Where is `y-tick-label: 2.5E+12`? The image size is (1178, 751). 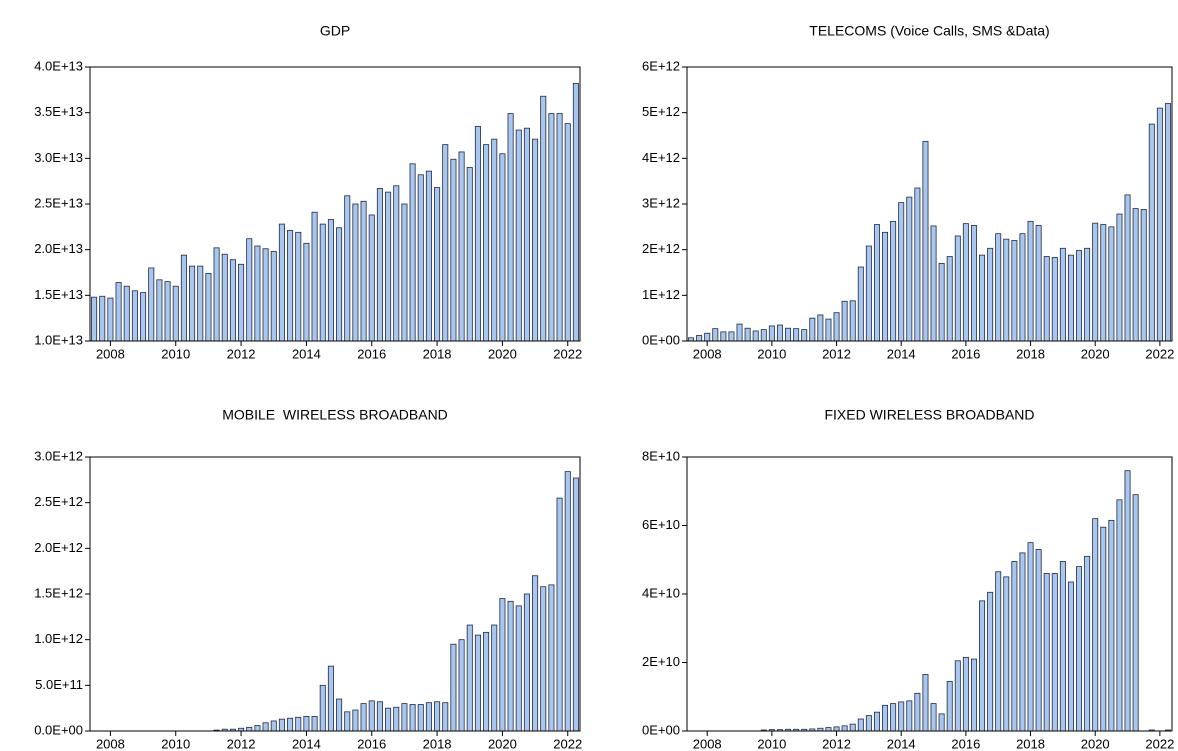 y-tick-label: 2.5E+12 is located at coordinates (58, 501).